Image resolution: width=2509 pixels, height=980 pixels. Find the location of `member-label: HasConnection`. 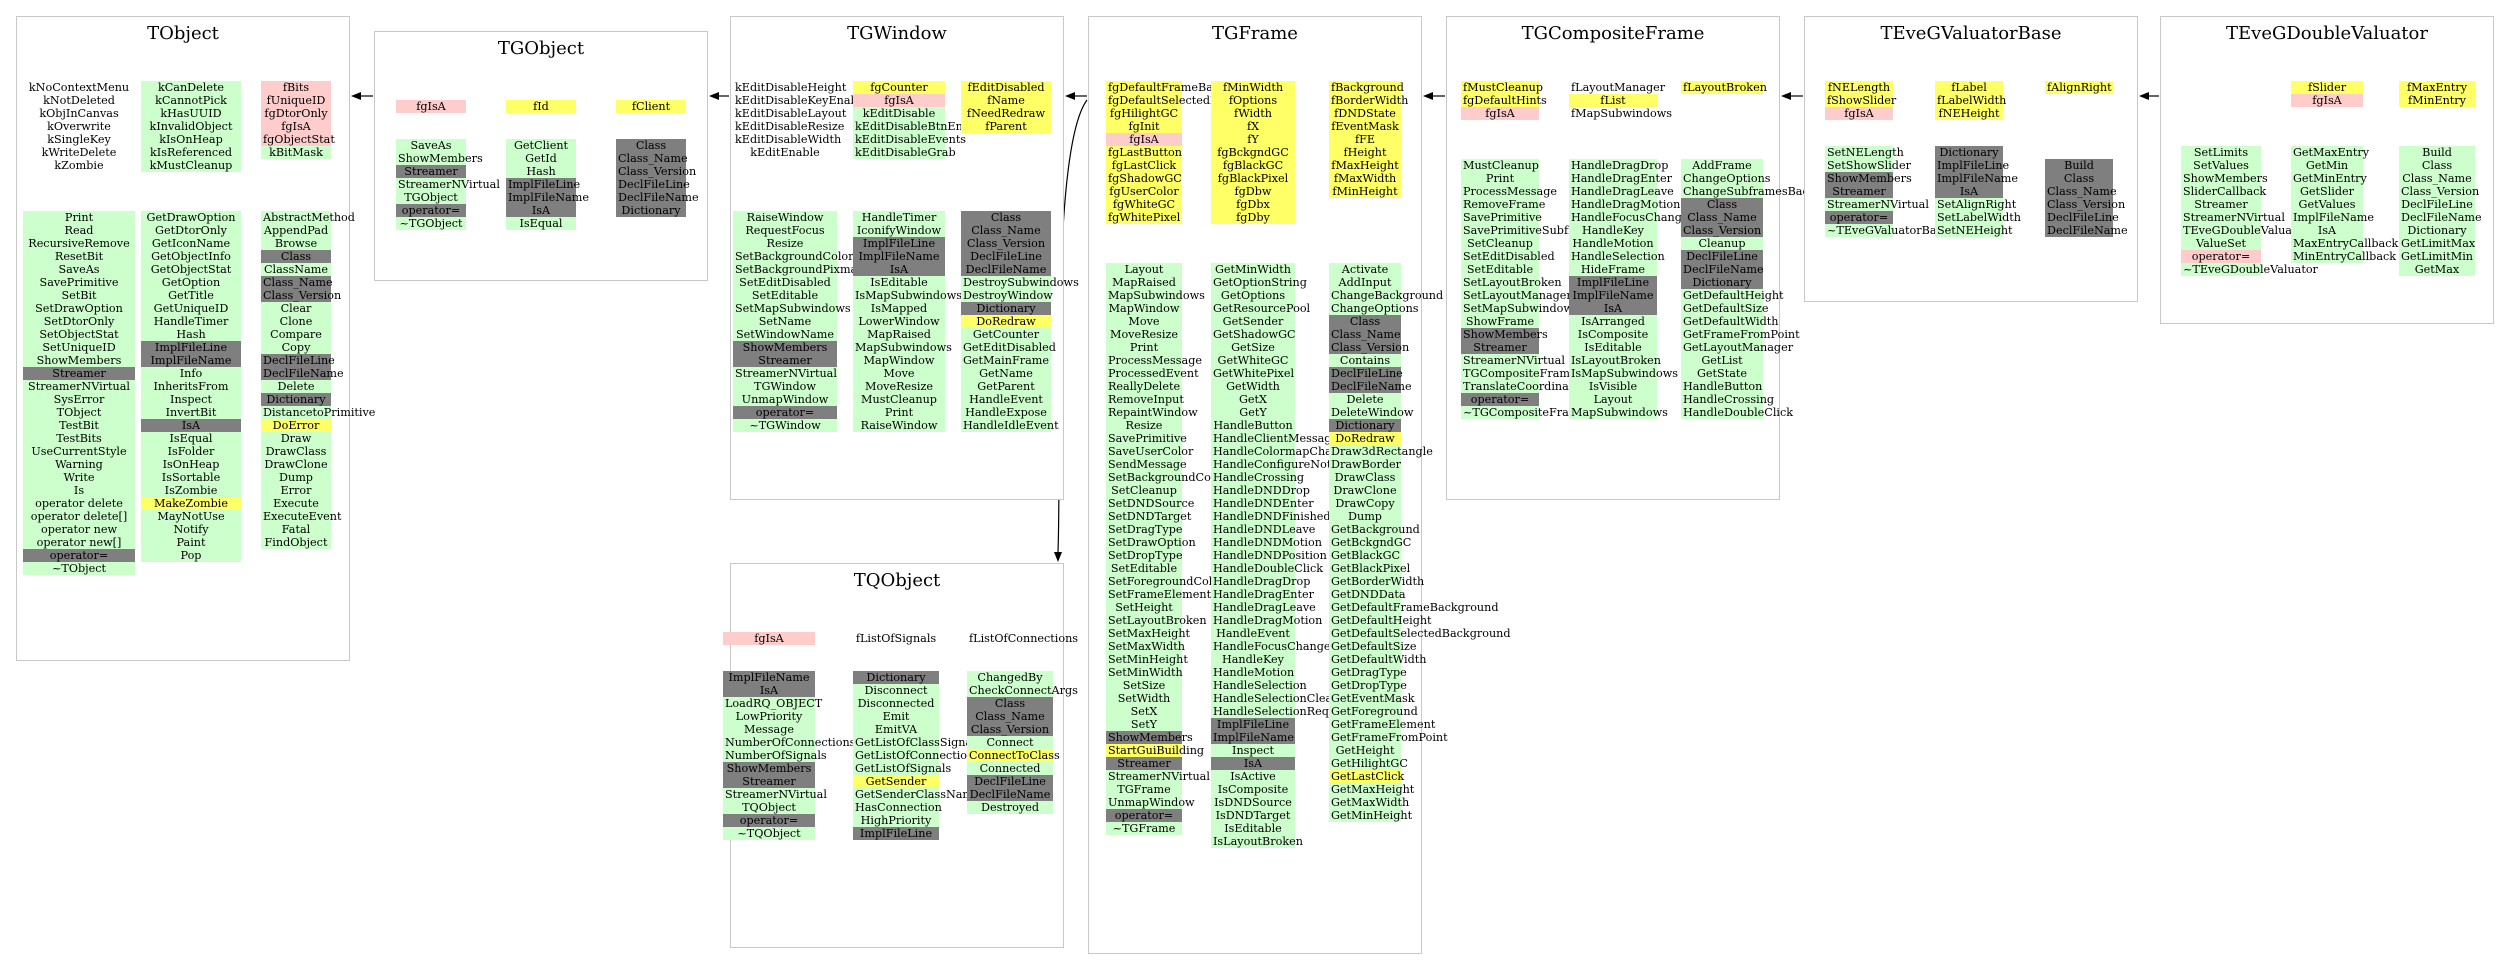

member-label: HasConnection is located at coordinates (897, 807).